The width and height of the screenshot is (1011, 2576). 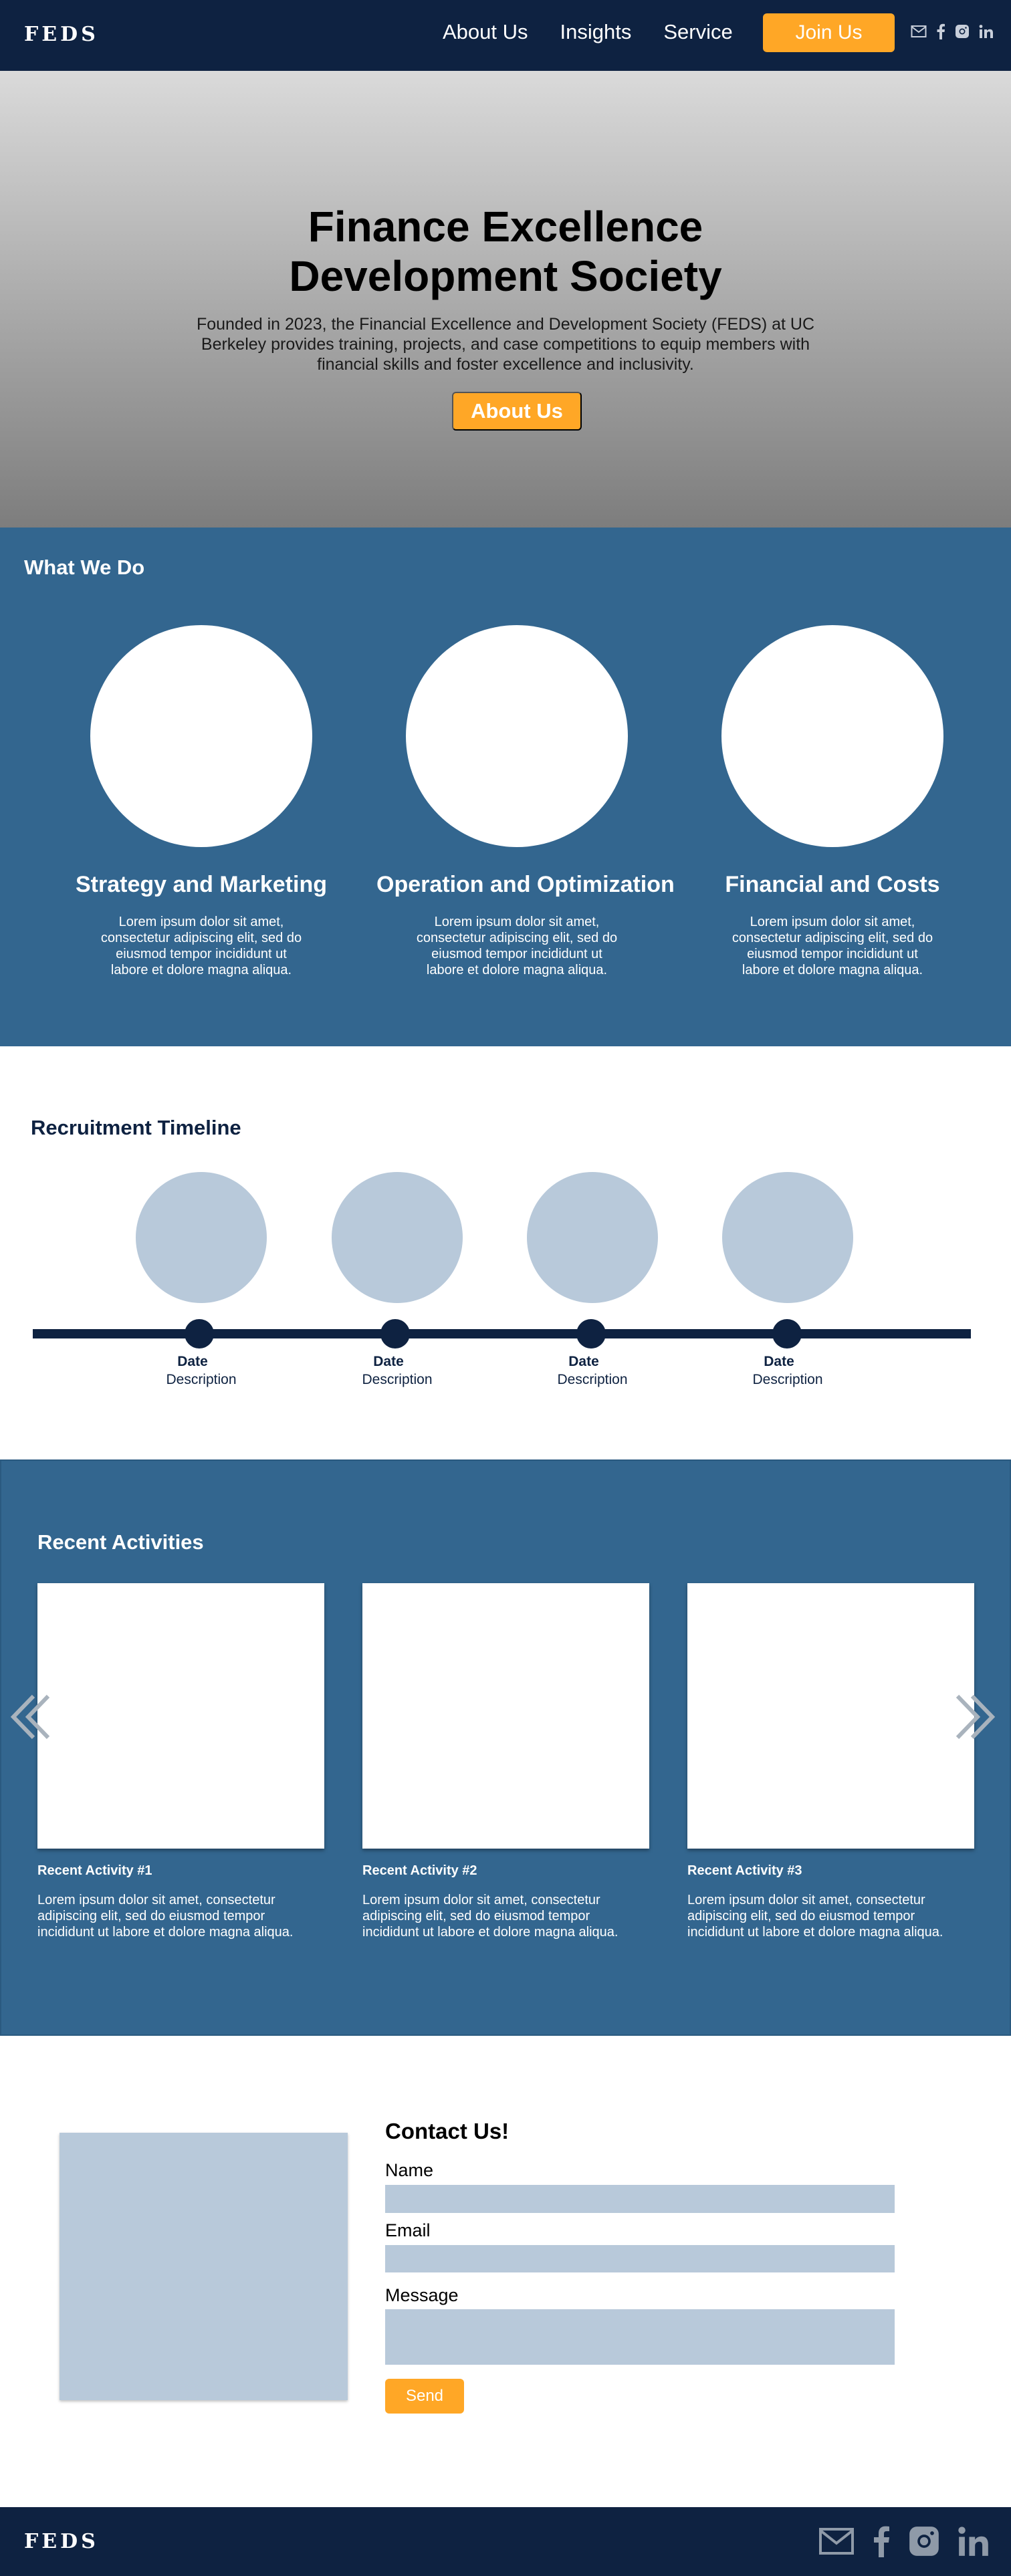 I want to click on carousel-prev-arrow-icon, so click(x=30, y=1716).